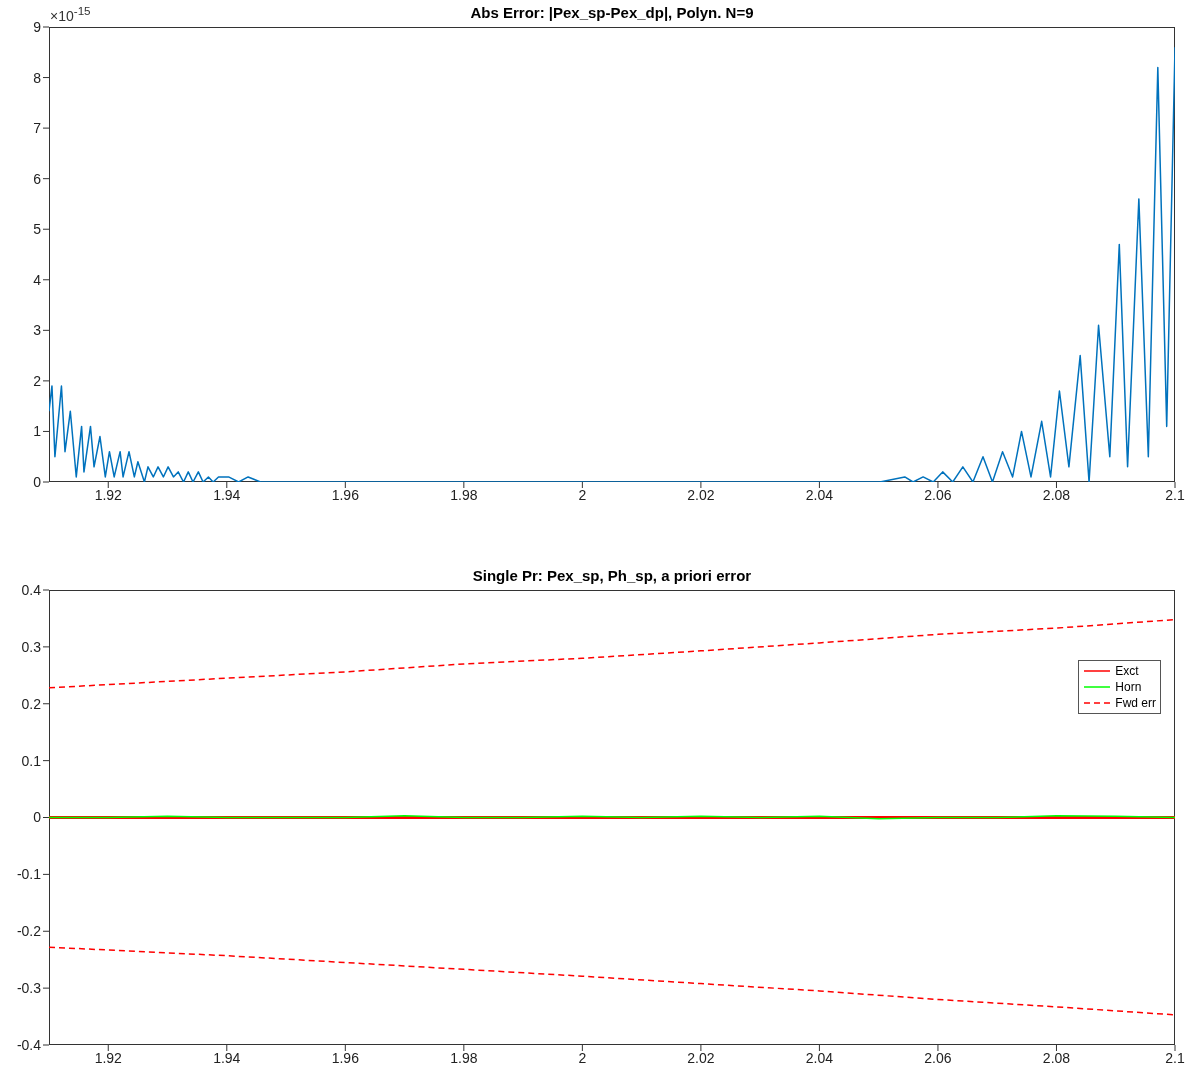  What do you see at coordinates (37, 330) in the screenshot?
I see `y-tick-label: 3` at bounding box center [37, 330].